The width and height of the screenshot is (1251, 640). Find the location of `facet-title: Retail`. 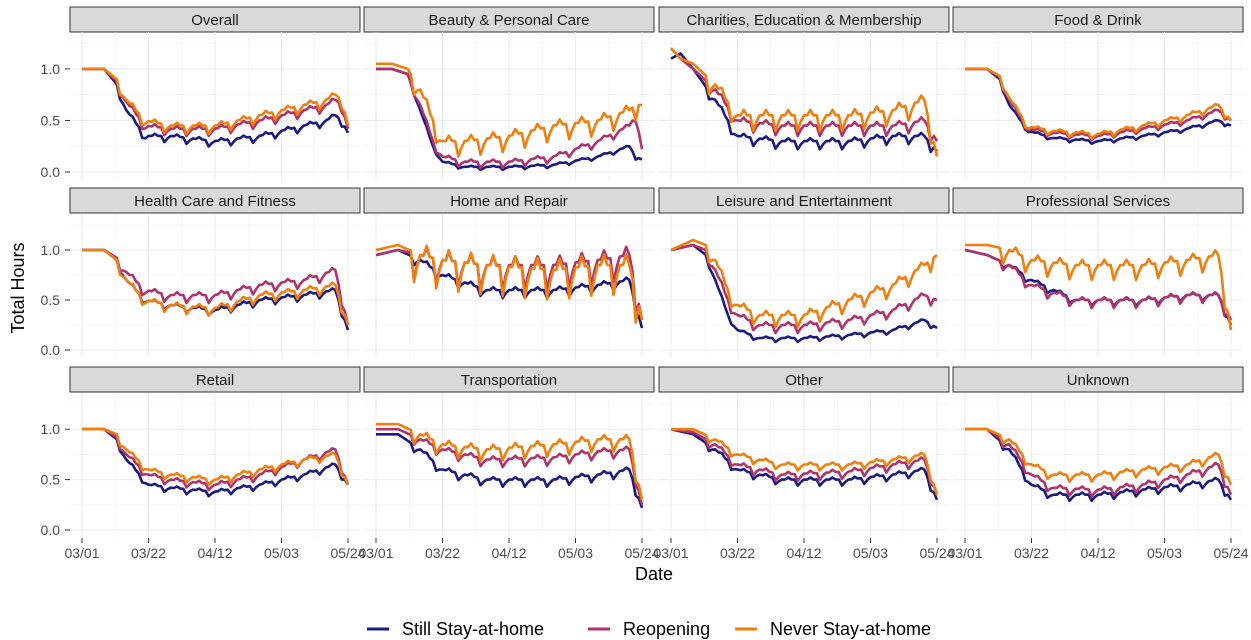

facet-title: Retail is located at coordinates (215, 380).